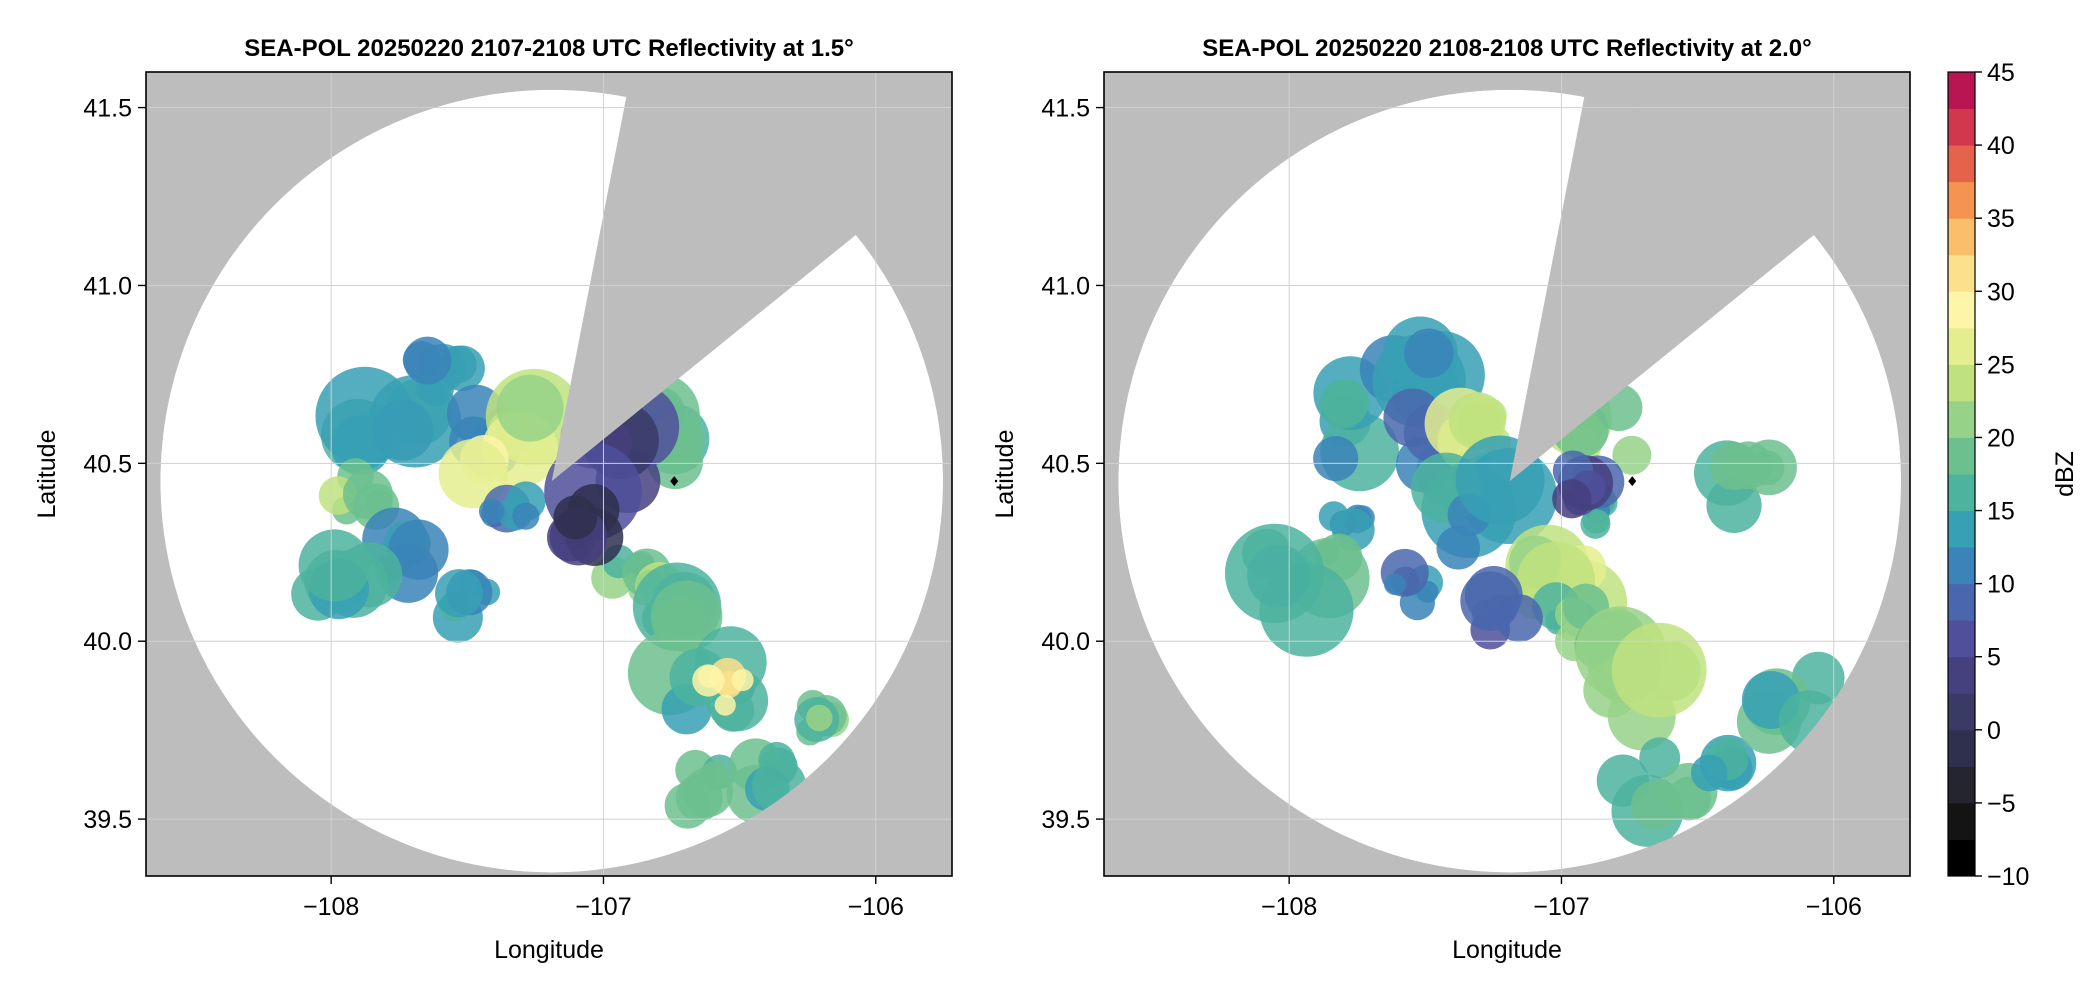  What do you see at coordinates (2001, 292) in the screenshot?
I see `colorbar-tick-label: 30` at bounding box center [2001, 292].